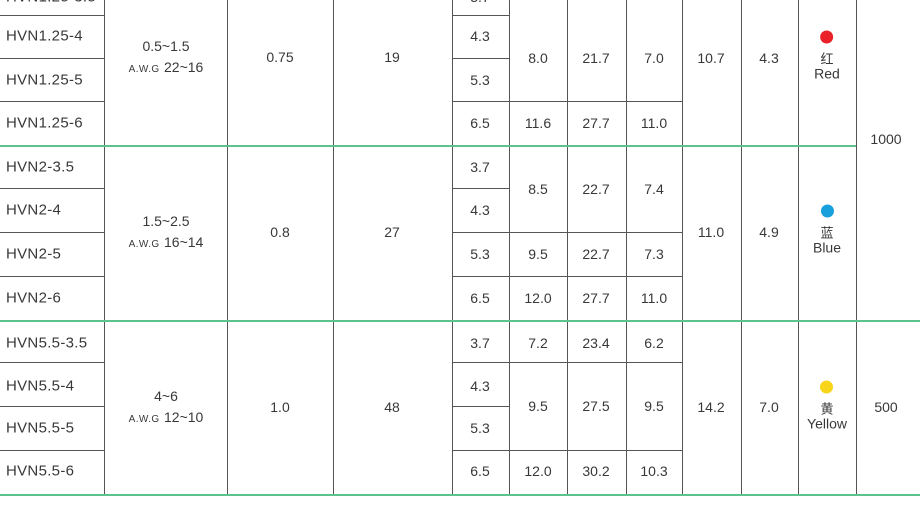 This screenshot has width=920, height=509. What do you see at coordinates (166, 46) in the screenshot?
I see `wire-range-mm: 0.5~1.5` at bounding box center [166, 46].